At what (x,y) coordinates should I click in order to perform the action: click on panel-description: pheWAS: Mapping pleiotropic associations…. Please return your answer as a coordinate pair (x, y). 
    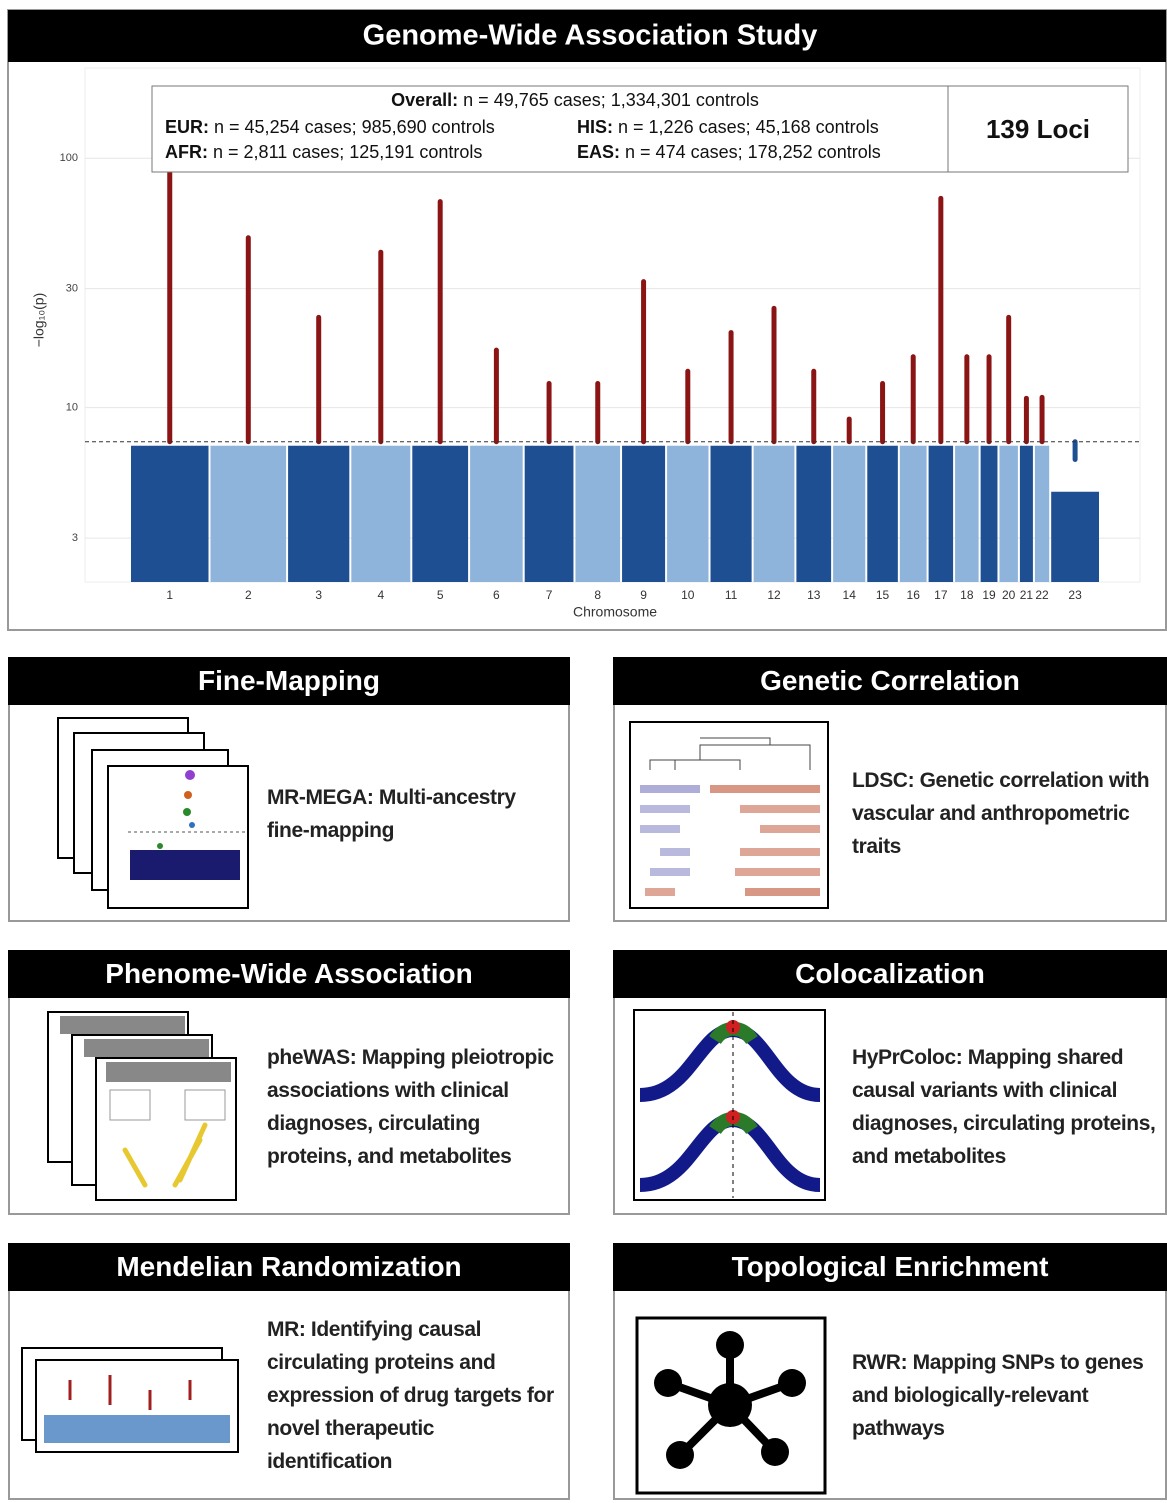
    Looking at the image, I should click on (410, 1106).